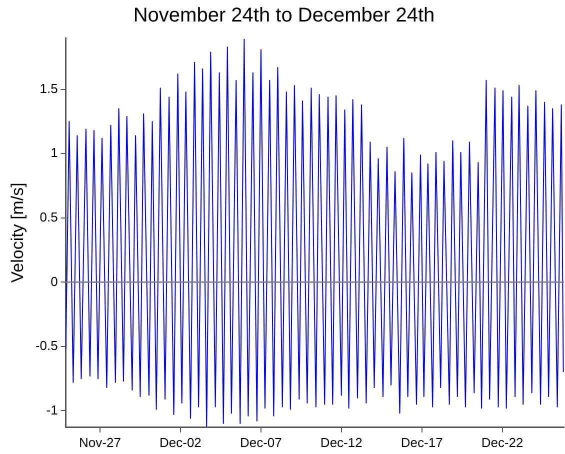 This screenshot has width=565, height=454. I want to click on x-tick-label: Dec-02, so click(181, 442).